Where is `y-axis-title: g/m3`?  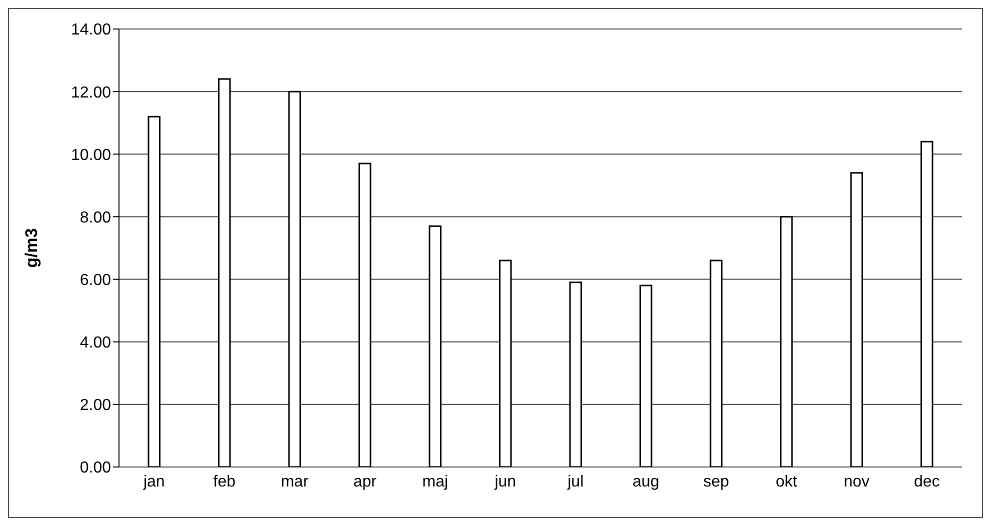
y-axis-title: g/m3 is located at coordinates (32, 248).